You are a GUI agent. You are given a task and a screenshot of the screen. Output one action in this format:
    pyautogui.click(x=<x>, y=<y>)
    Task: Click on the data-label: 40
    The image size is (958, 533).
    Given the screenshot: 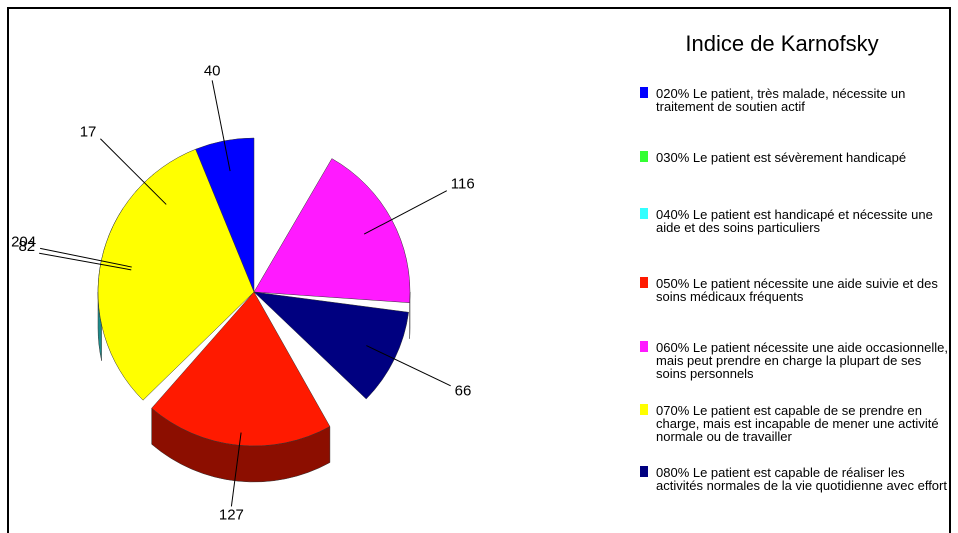 What is the action you would take?
    pyautogui.click(x=212, y=70)
    